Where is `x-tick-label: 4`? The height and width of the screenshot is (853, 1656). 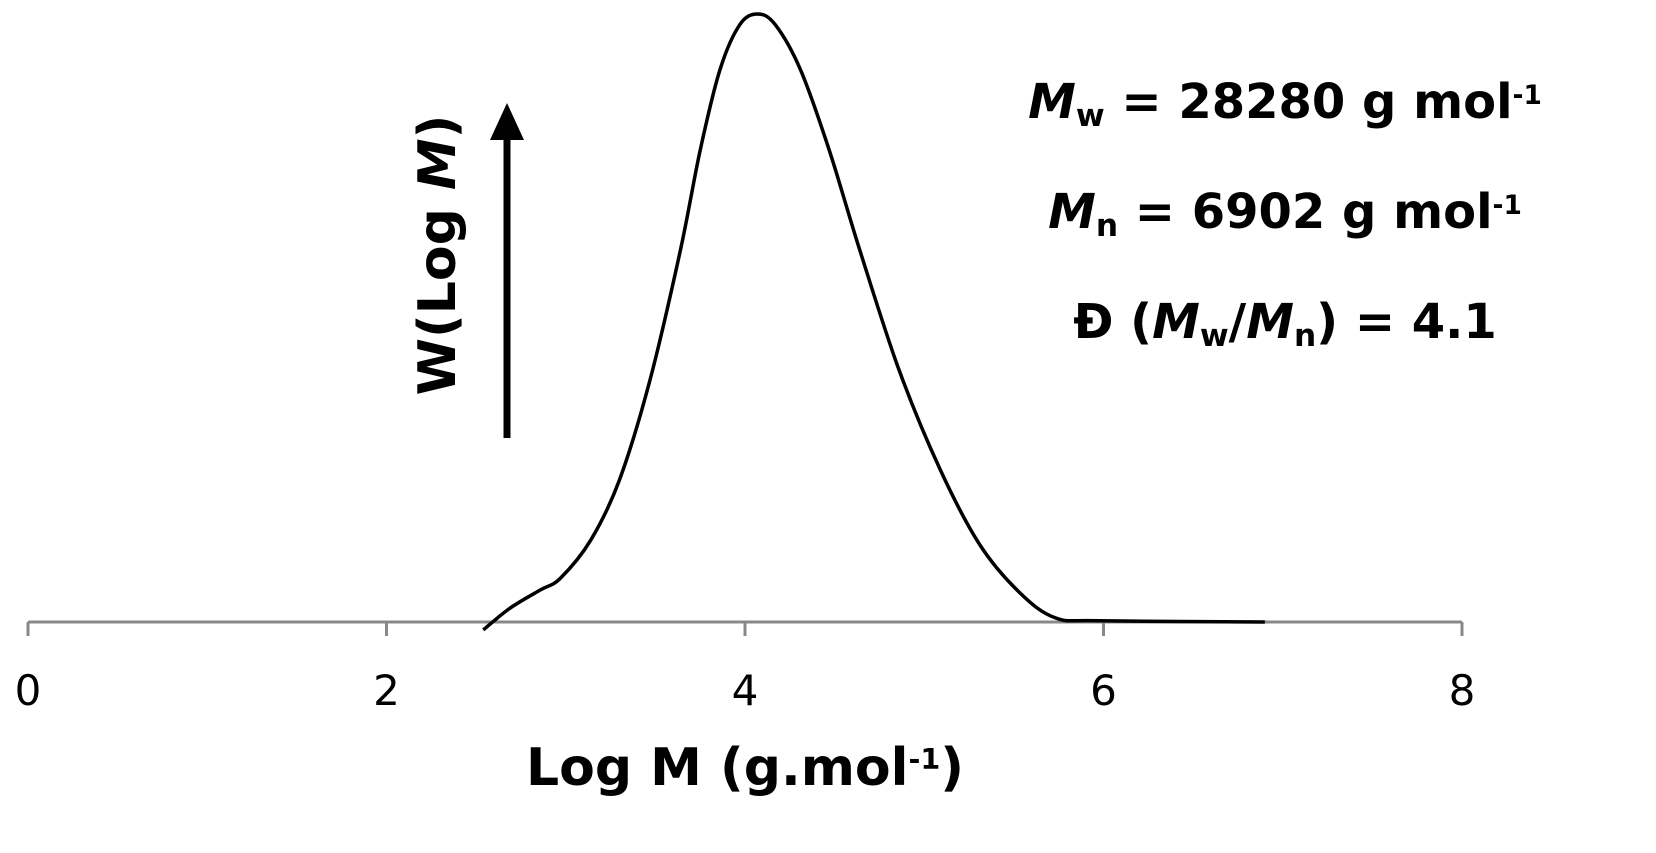
x-tick-label: 4 is located at coordinates (745, 690).